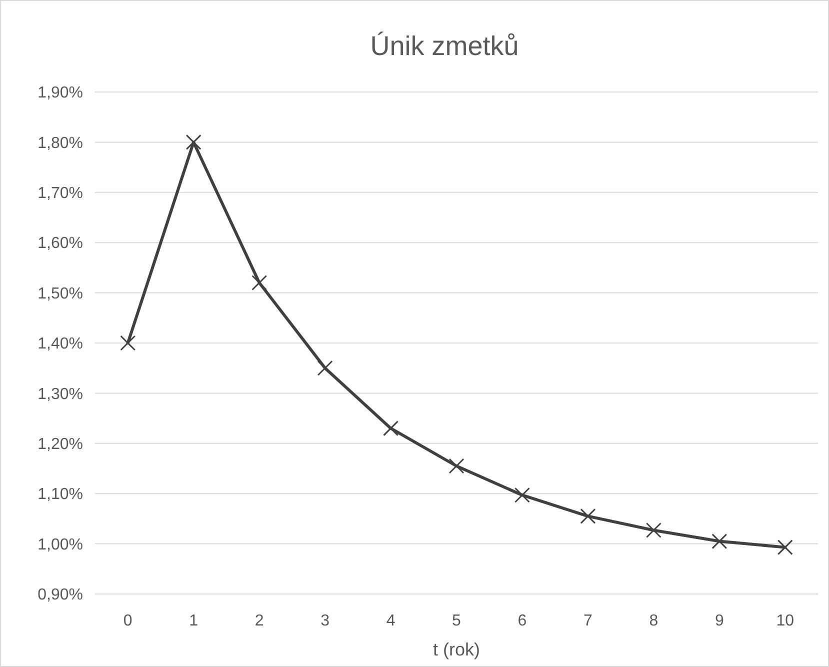 This screenshot has height=667, width=829. I want to click on x-tick-label: 7, so click(588, 621).